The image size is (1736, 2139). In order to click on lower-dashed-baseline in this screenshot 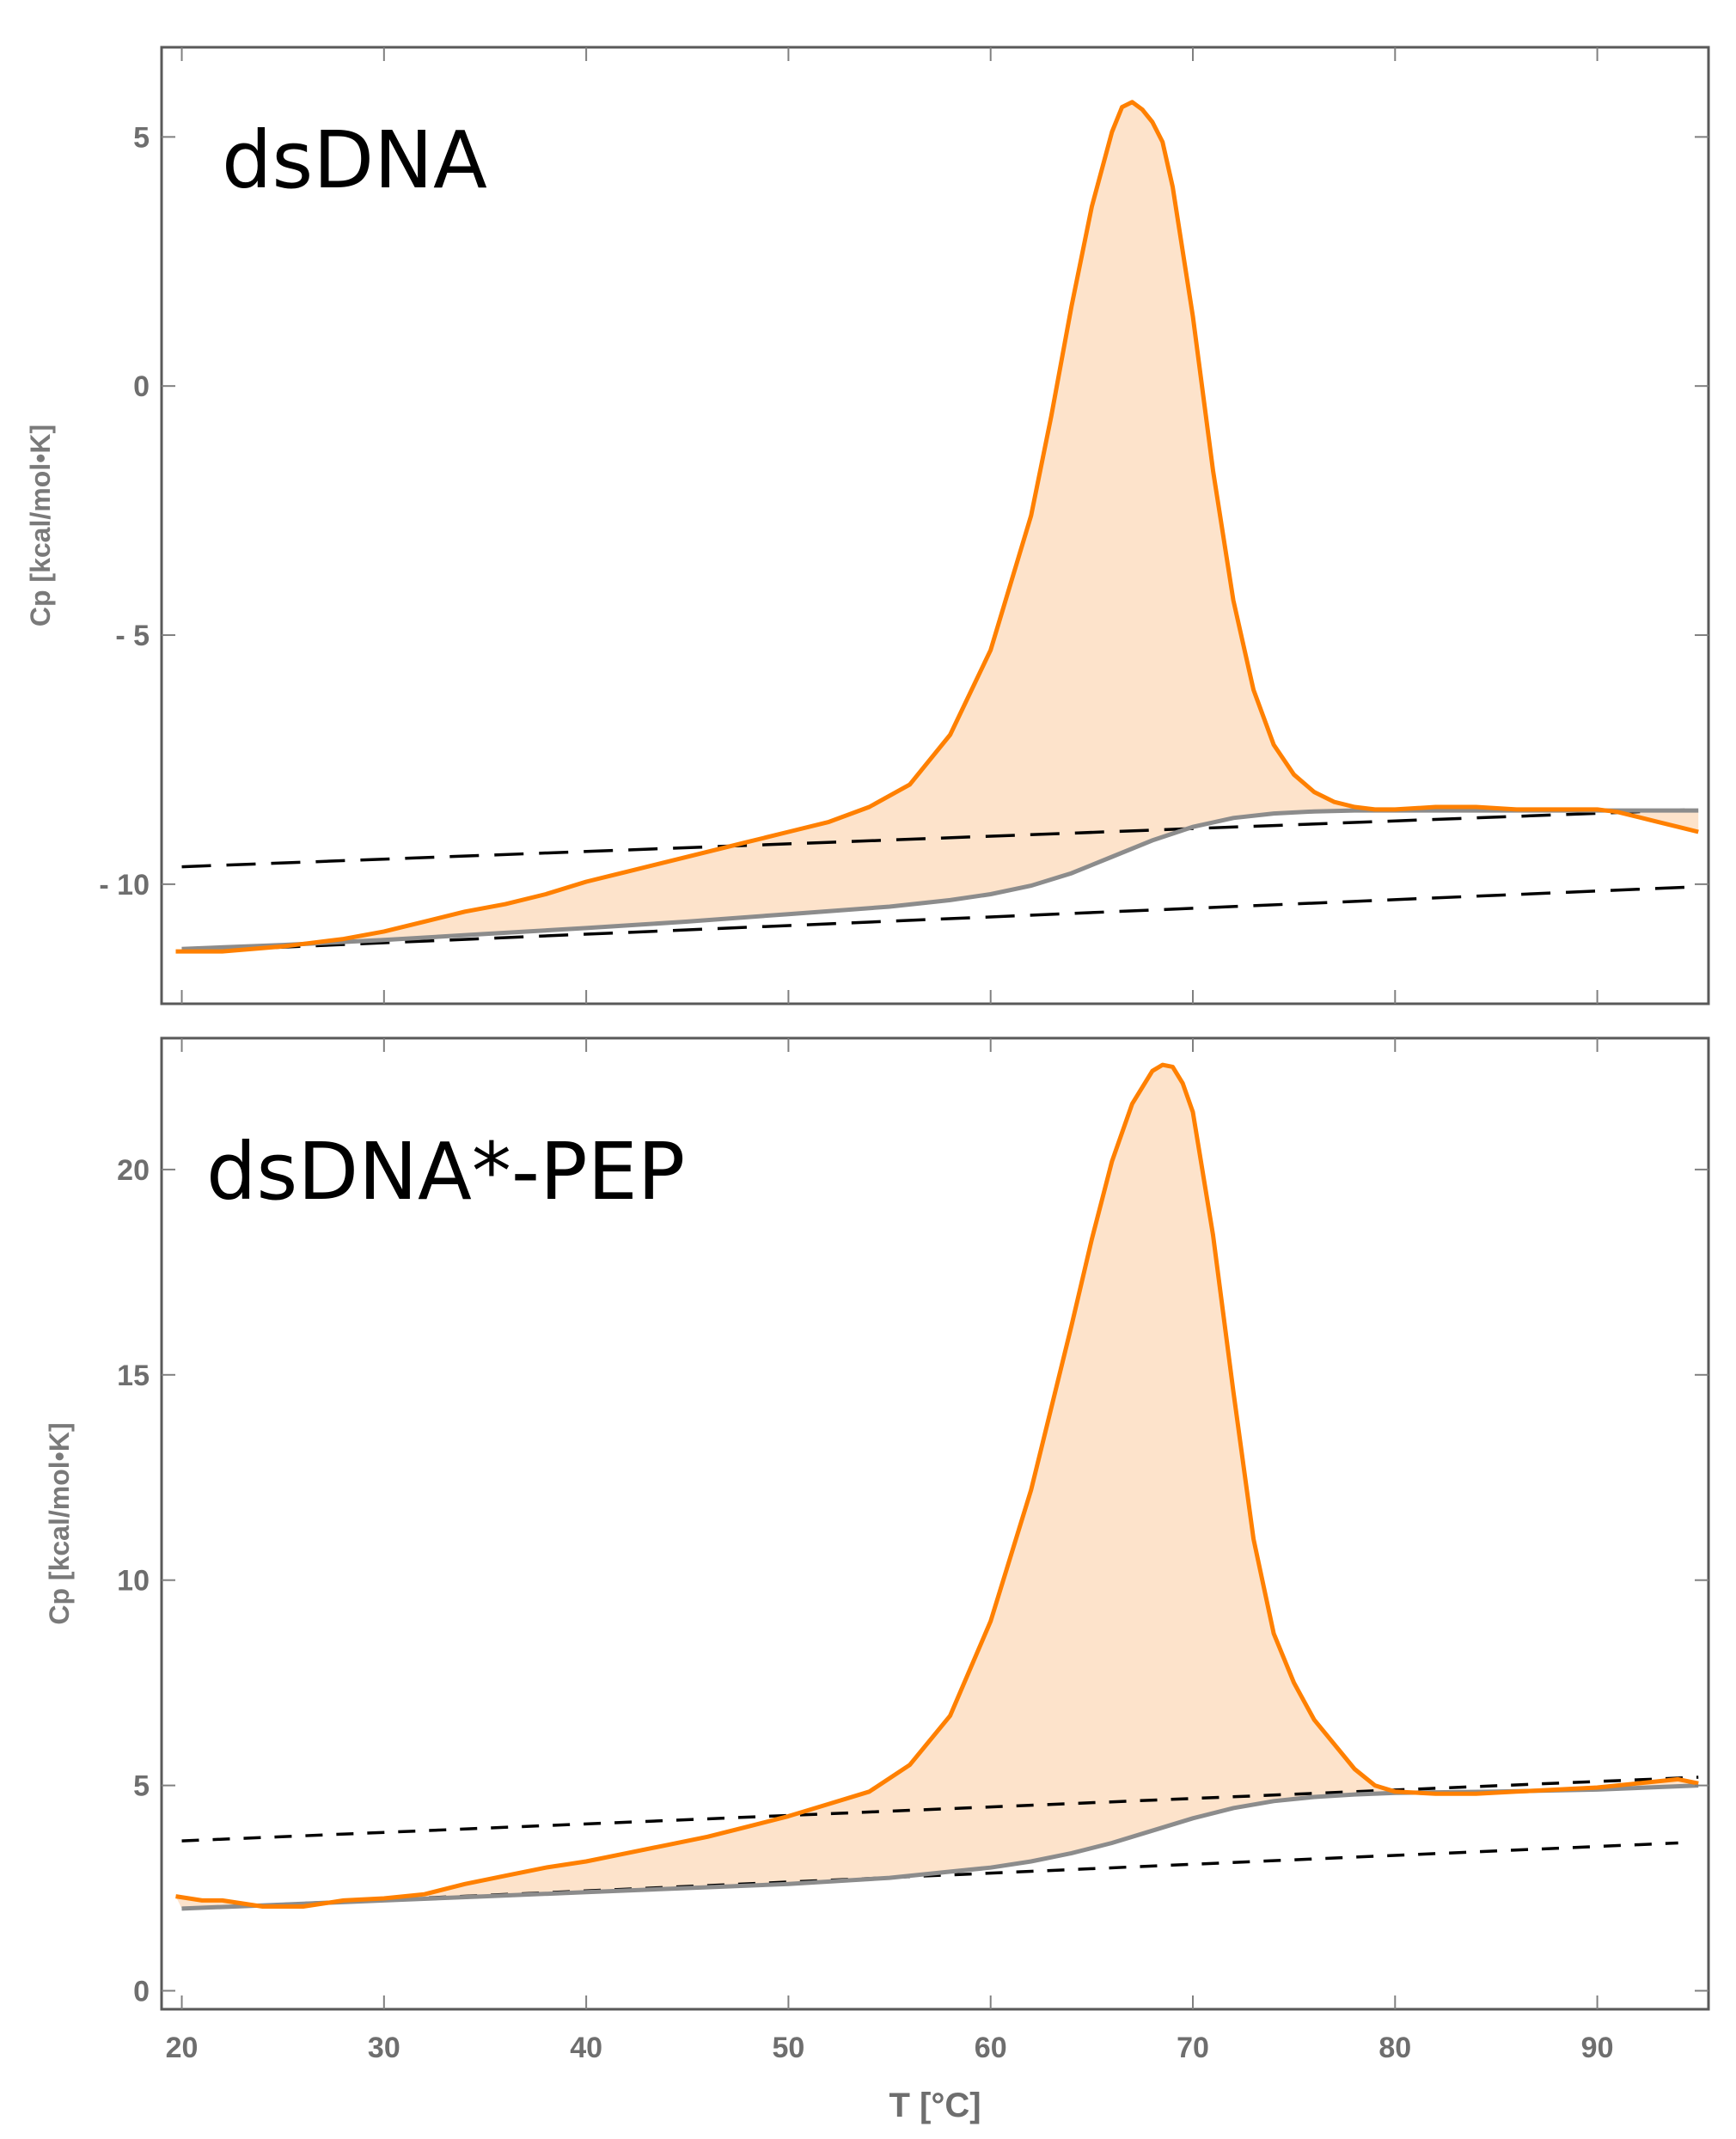, I will do `click(940, 919)`.